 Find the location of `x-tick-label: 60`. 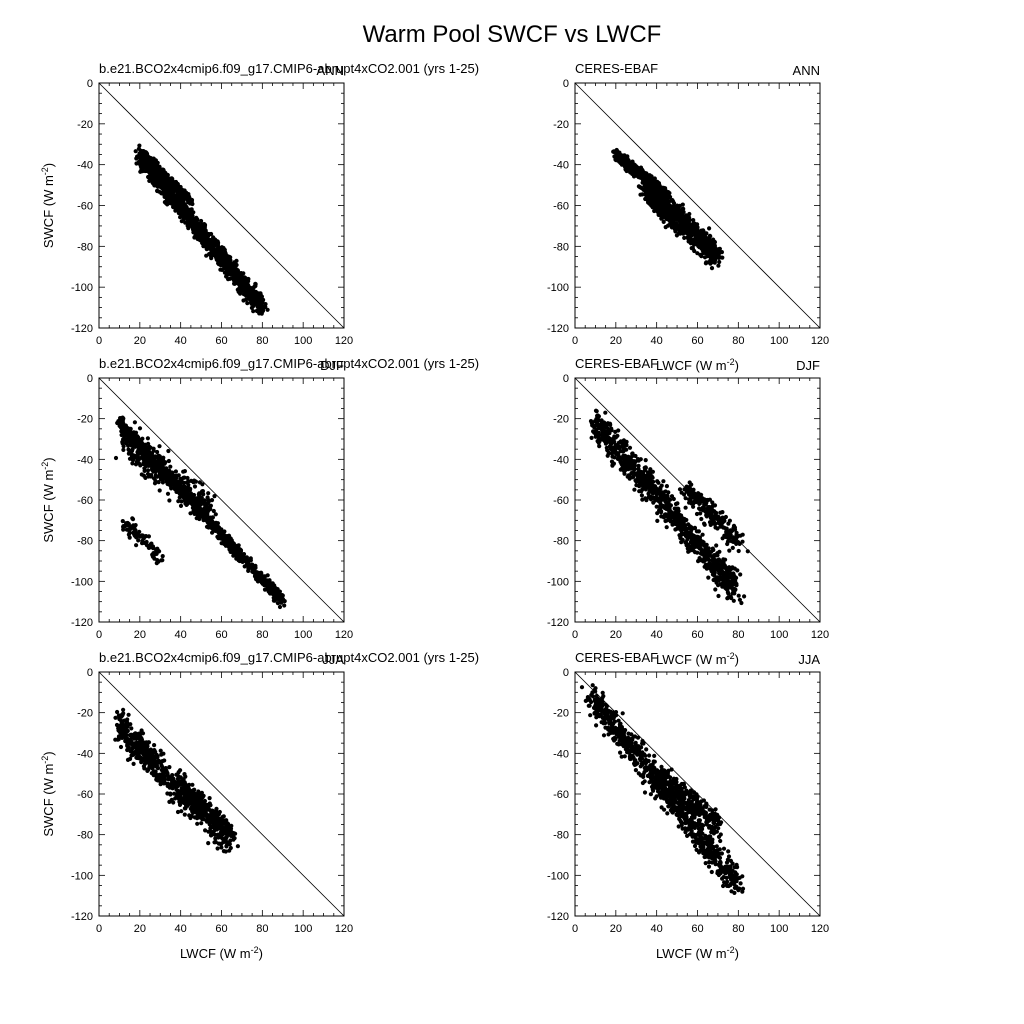

x-tick-label: 60 is located at coordinates (221, 341).